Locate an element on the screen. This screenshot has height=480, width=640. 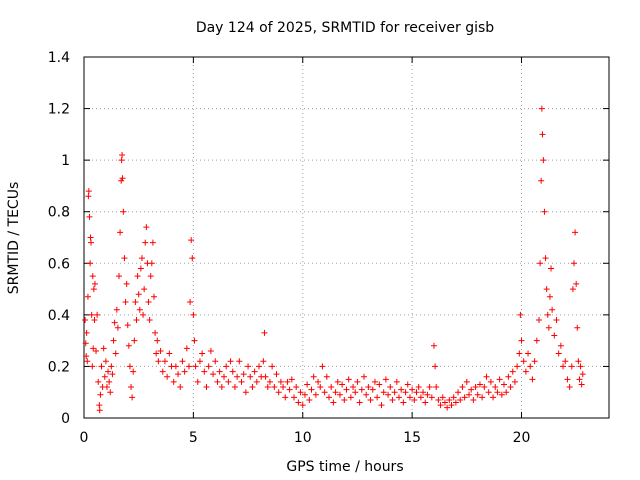
x-tick-label: 0 is located at coordinates (84, 438).